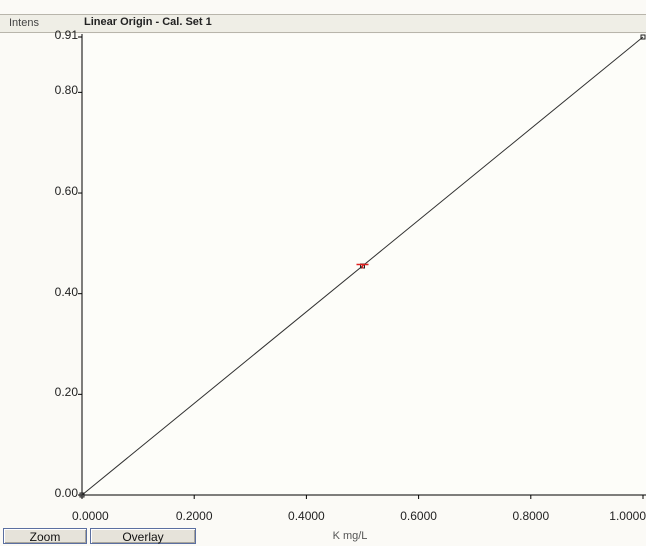 The width and height of the screenshot is (646, 546). I want to click on x-axis-label: K mg/L, so click(350, 536).